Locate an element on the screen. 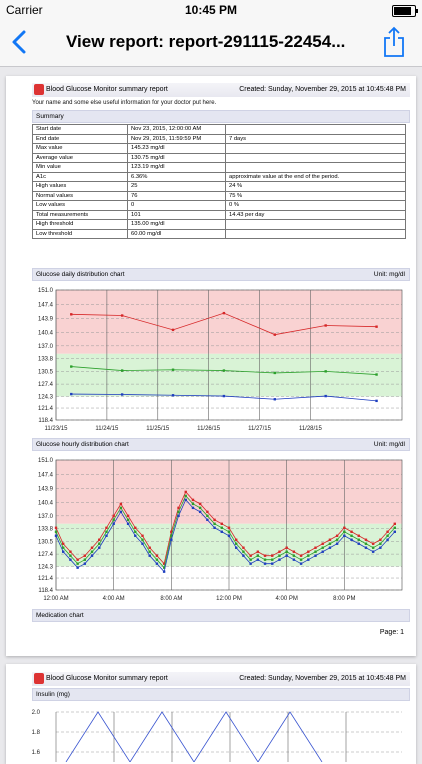 Image resolution: width=422 pixels, height=764 pixels. y-tick-label: 1.8 is located at coordinates (36, 733).